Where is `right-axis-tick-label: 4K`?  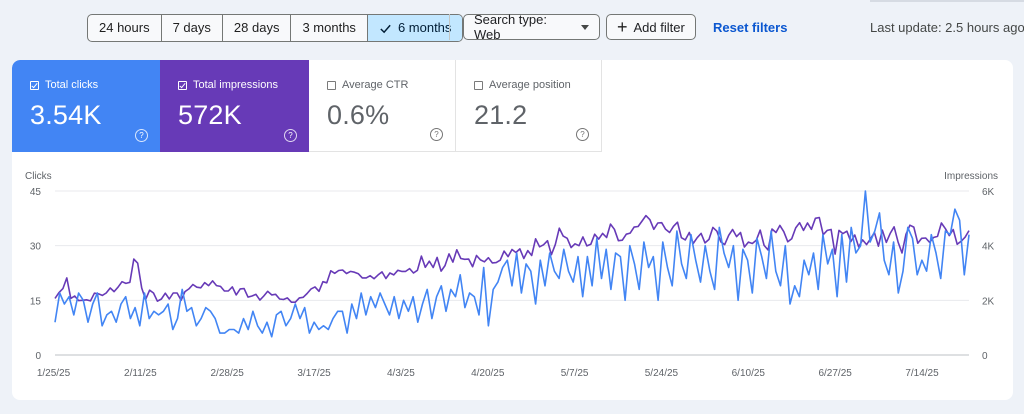 right-axis-tick-label: 4K is located at coordinates (988, 247).